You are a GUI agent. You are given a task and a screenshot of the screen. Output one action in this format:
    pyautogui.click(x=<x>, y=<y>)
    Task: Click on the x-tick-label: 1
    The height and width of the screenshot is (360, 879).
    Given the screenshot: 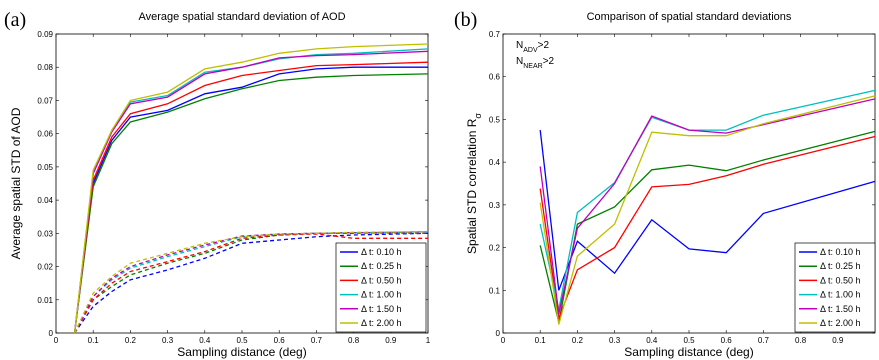 What is the action you would take?
    pyautogui.click(x=428, y=340)
    